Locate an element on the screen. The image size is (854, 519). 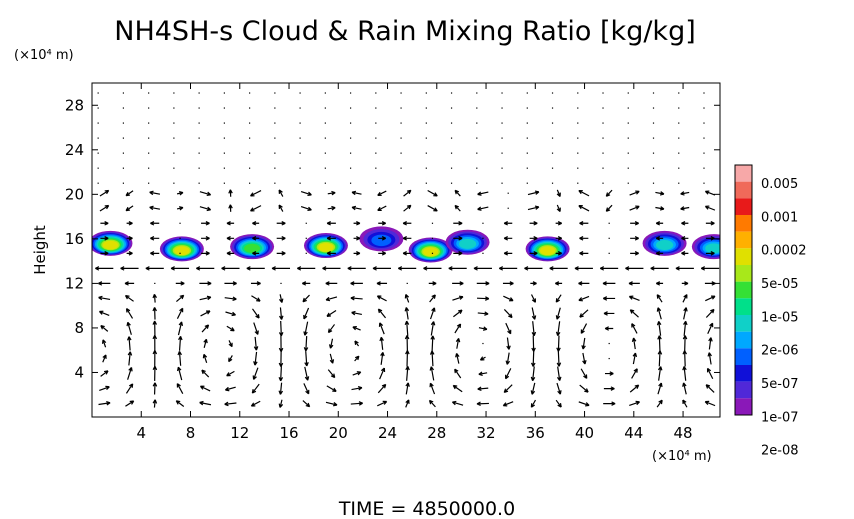
y-tick-label: 24 is located at coordinates (74, 150).